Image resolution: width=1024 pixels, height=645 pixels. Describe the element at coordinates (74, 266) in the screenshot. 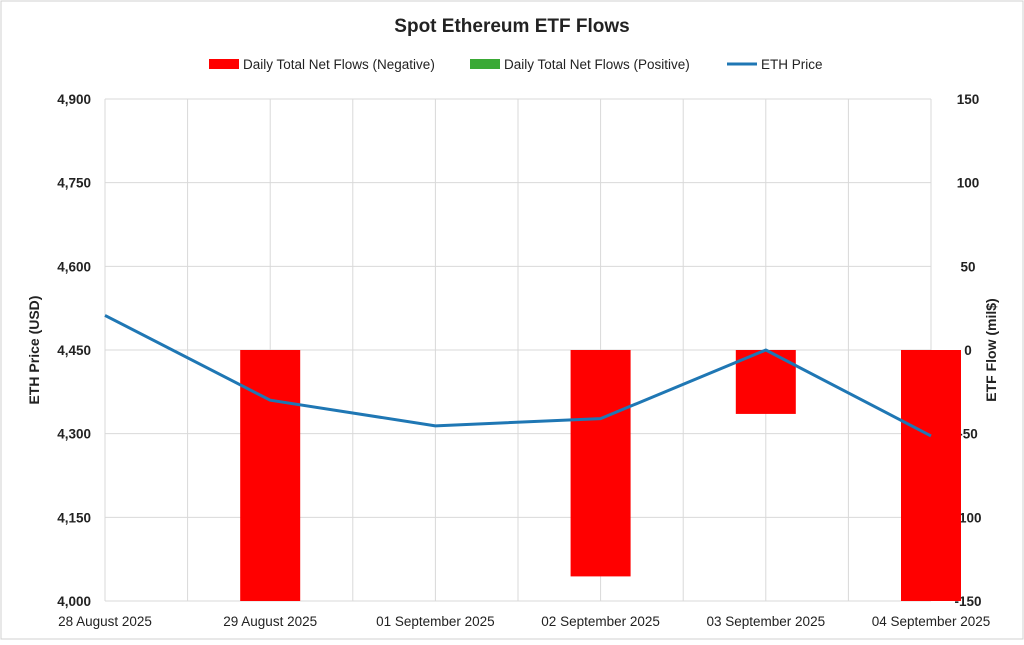

I see `left-tick-label: 4,600` at that location.